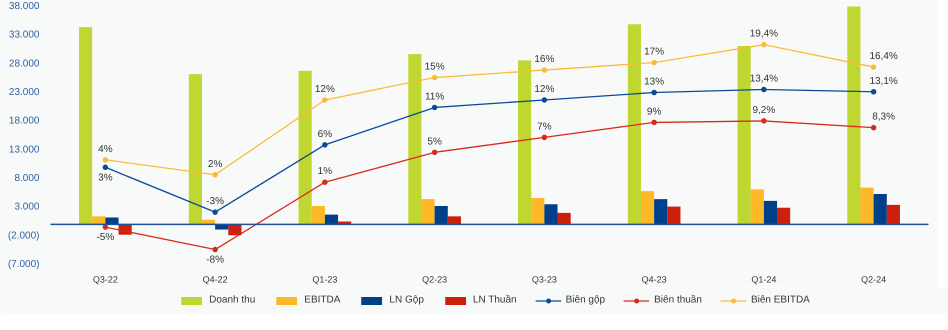 The height and width of the screenshot is (330, 948). What do you see at coordinates (654, 82) in the screenshot?
I see `data-label: 13%` at bounding box center [654, 82].